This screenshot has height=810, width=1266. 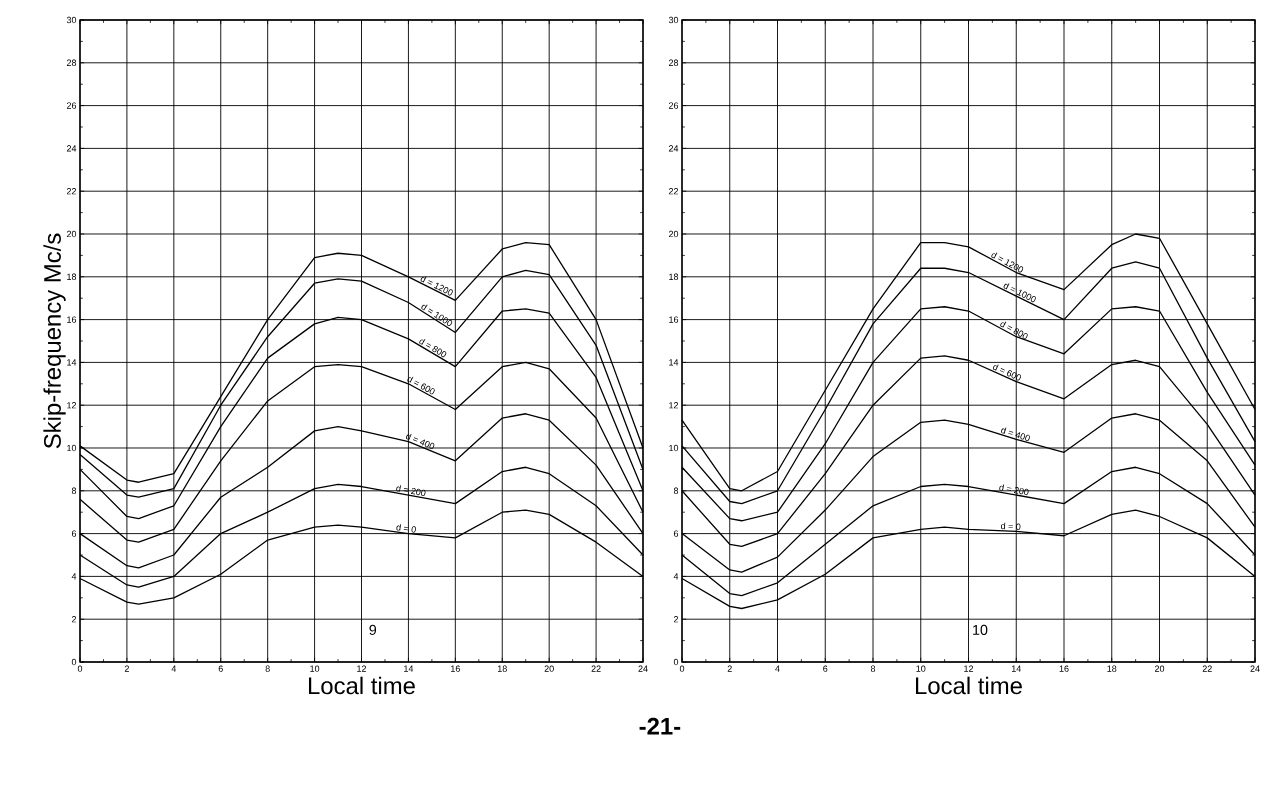 I want to click on y-axis-title: Skip-frequency Mc/s, so click(x=54, y=341).